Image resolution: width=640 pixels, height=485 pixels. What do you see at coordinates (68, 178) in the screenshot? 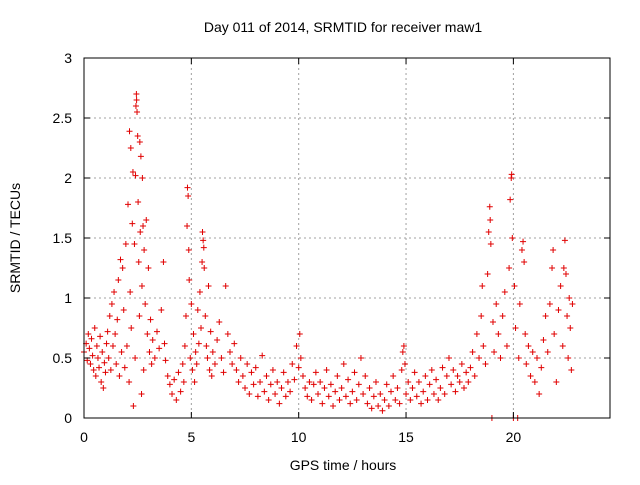
I see `y-tick-label: 2` at bounding box center [68, 178].